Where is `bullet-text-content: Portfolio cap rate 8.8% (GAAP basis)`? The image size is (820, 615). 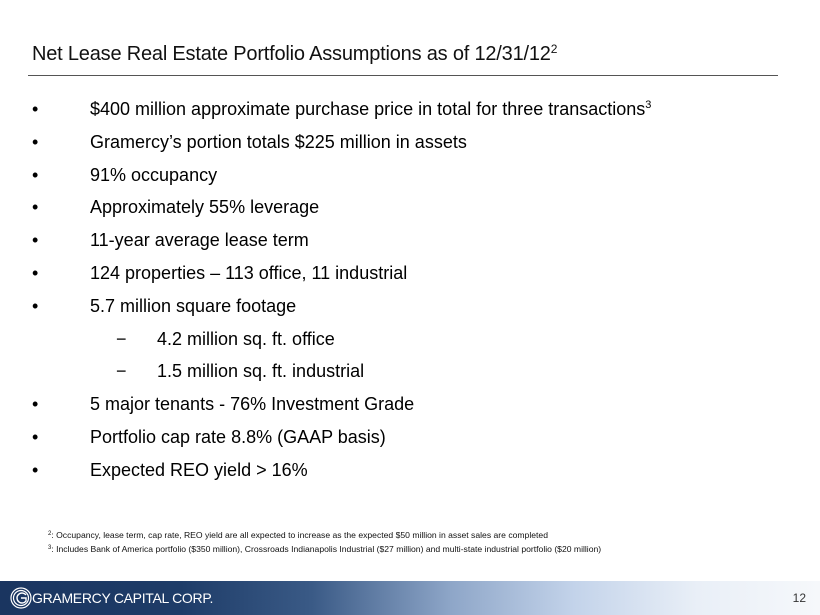 bullet-text-content: Portfolio cap rate 8.8% (GAAP basis) is located at coordinates (238, 436).